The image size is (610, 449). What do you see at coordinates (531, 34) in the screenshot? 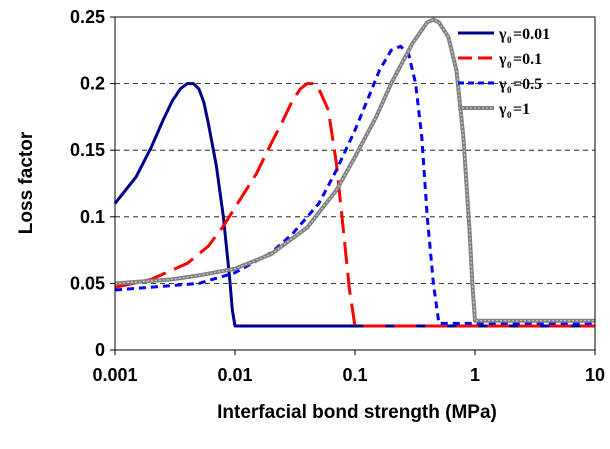
I see `legend-label-1: =0.01` at bounding box center [531, 34].